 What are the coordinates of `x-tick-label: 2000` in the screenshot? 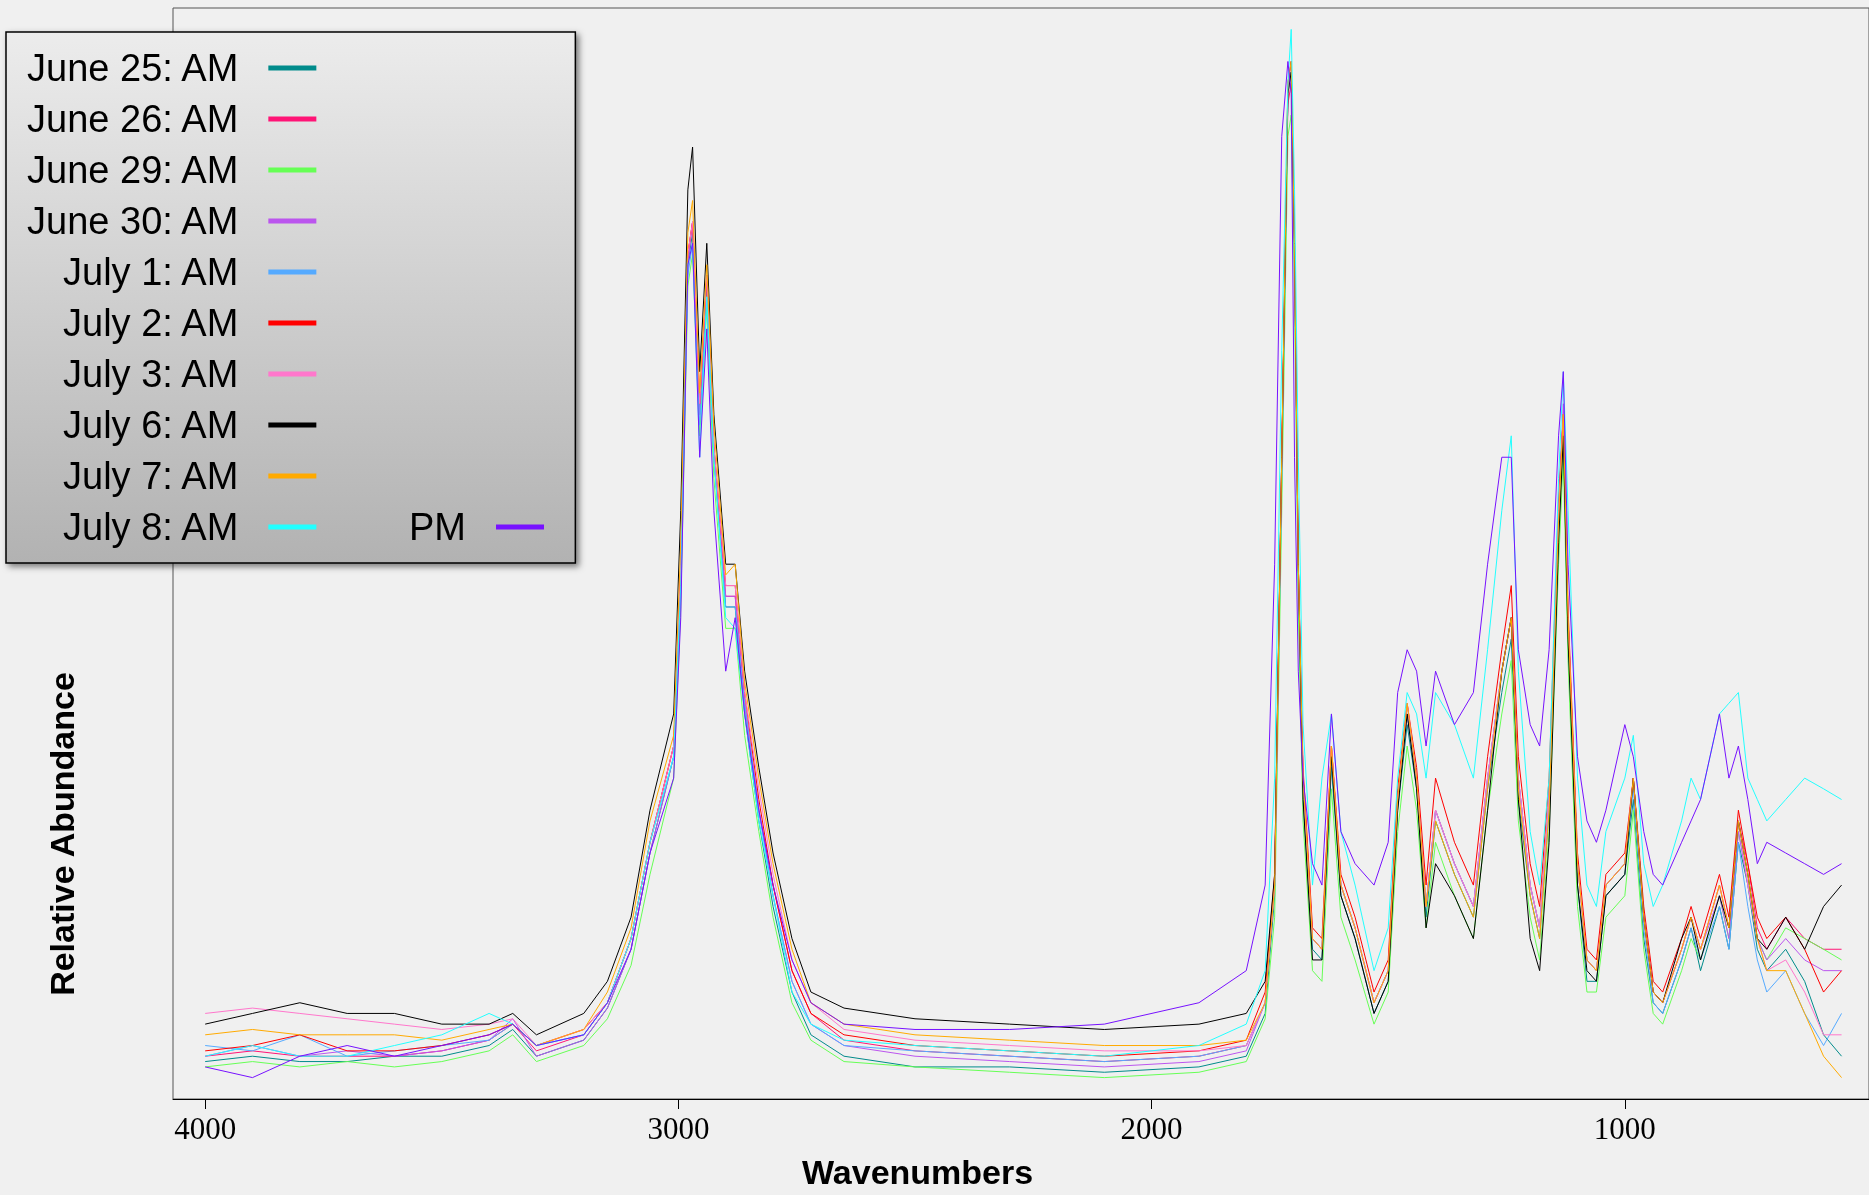 It's located at (1151, 1128).